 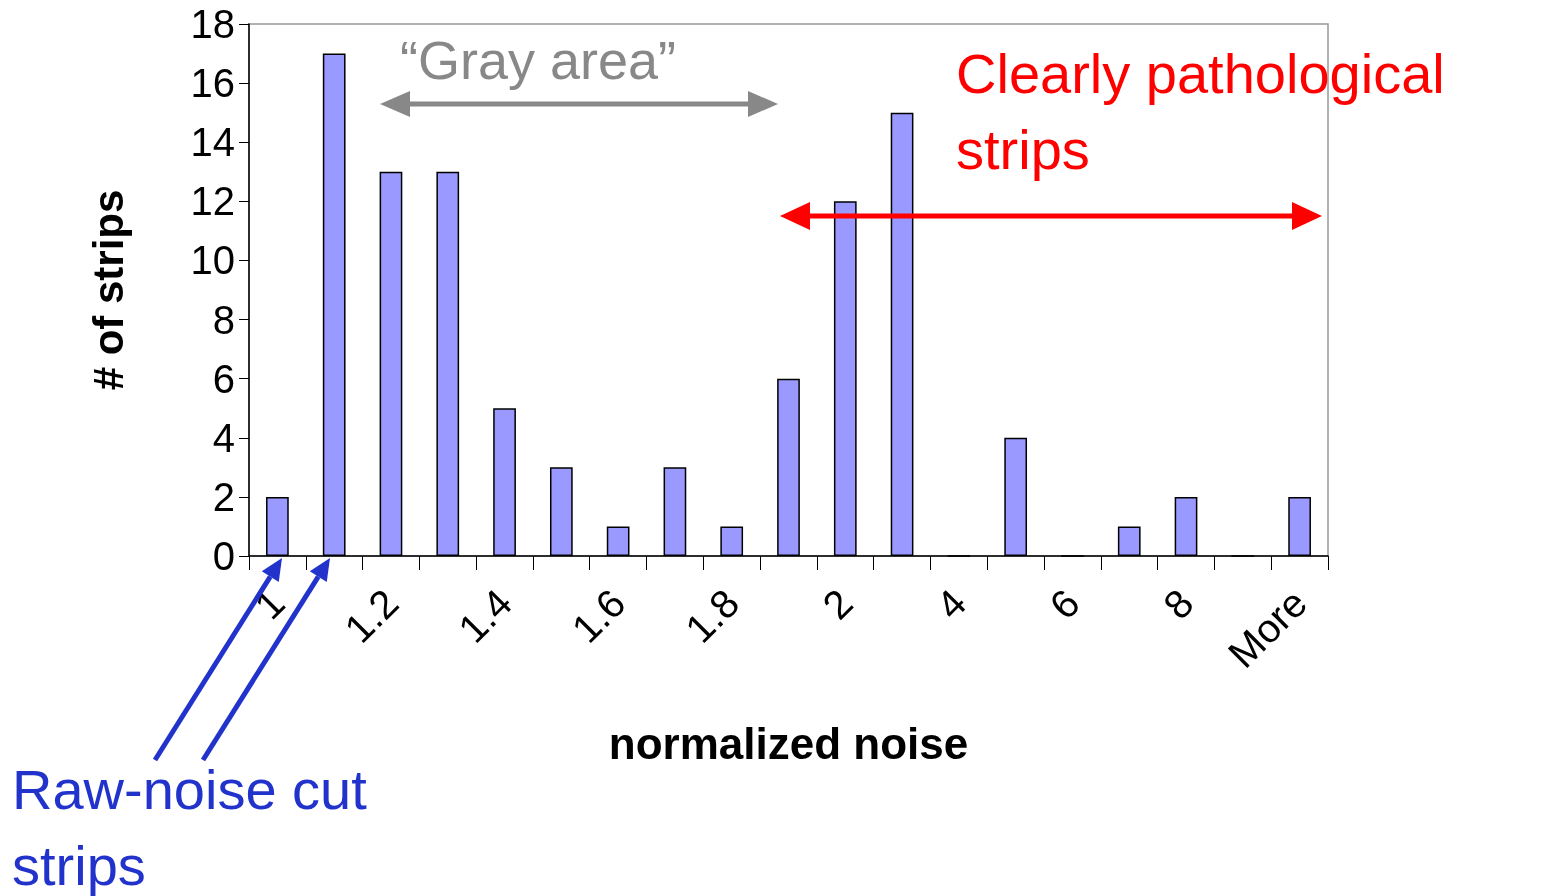 What do you see at coordinates (223, 319) in the screenshot?
I see `y-tick-label: 8` at bounding box center [223, 319].